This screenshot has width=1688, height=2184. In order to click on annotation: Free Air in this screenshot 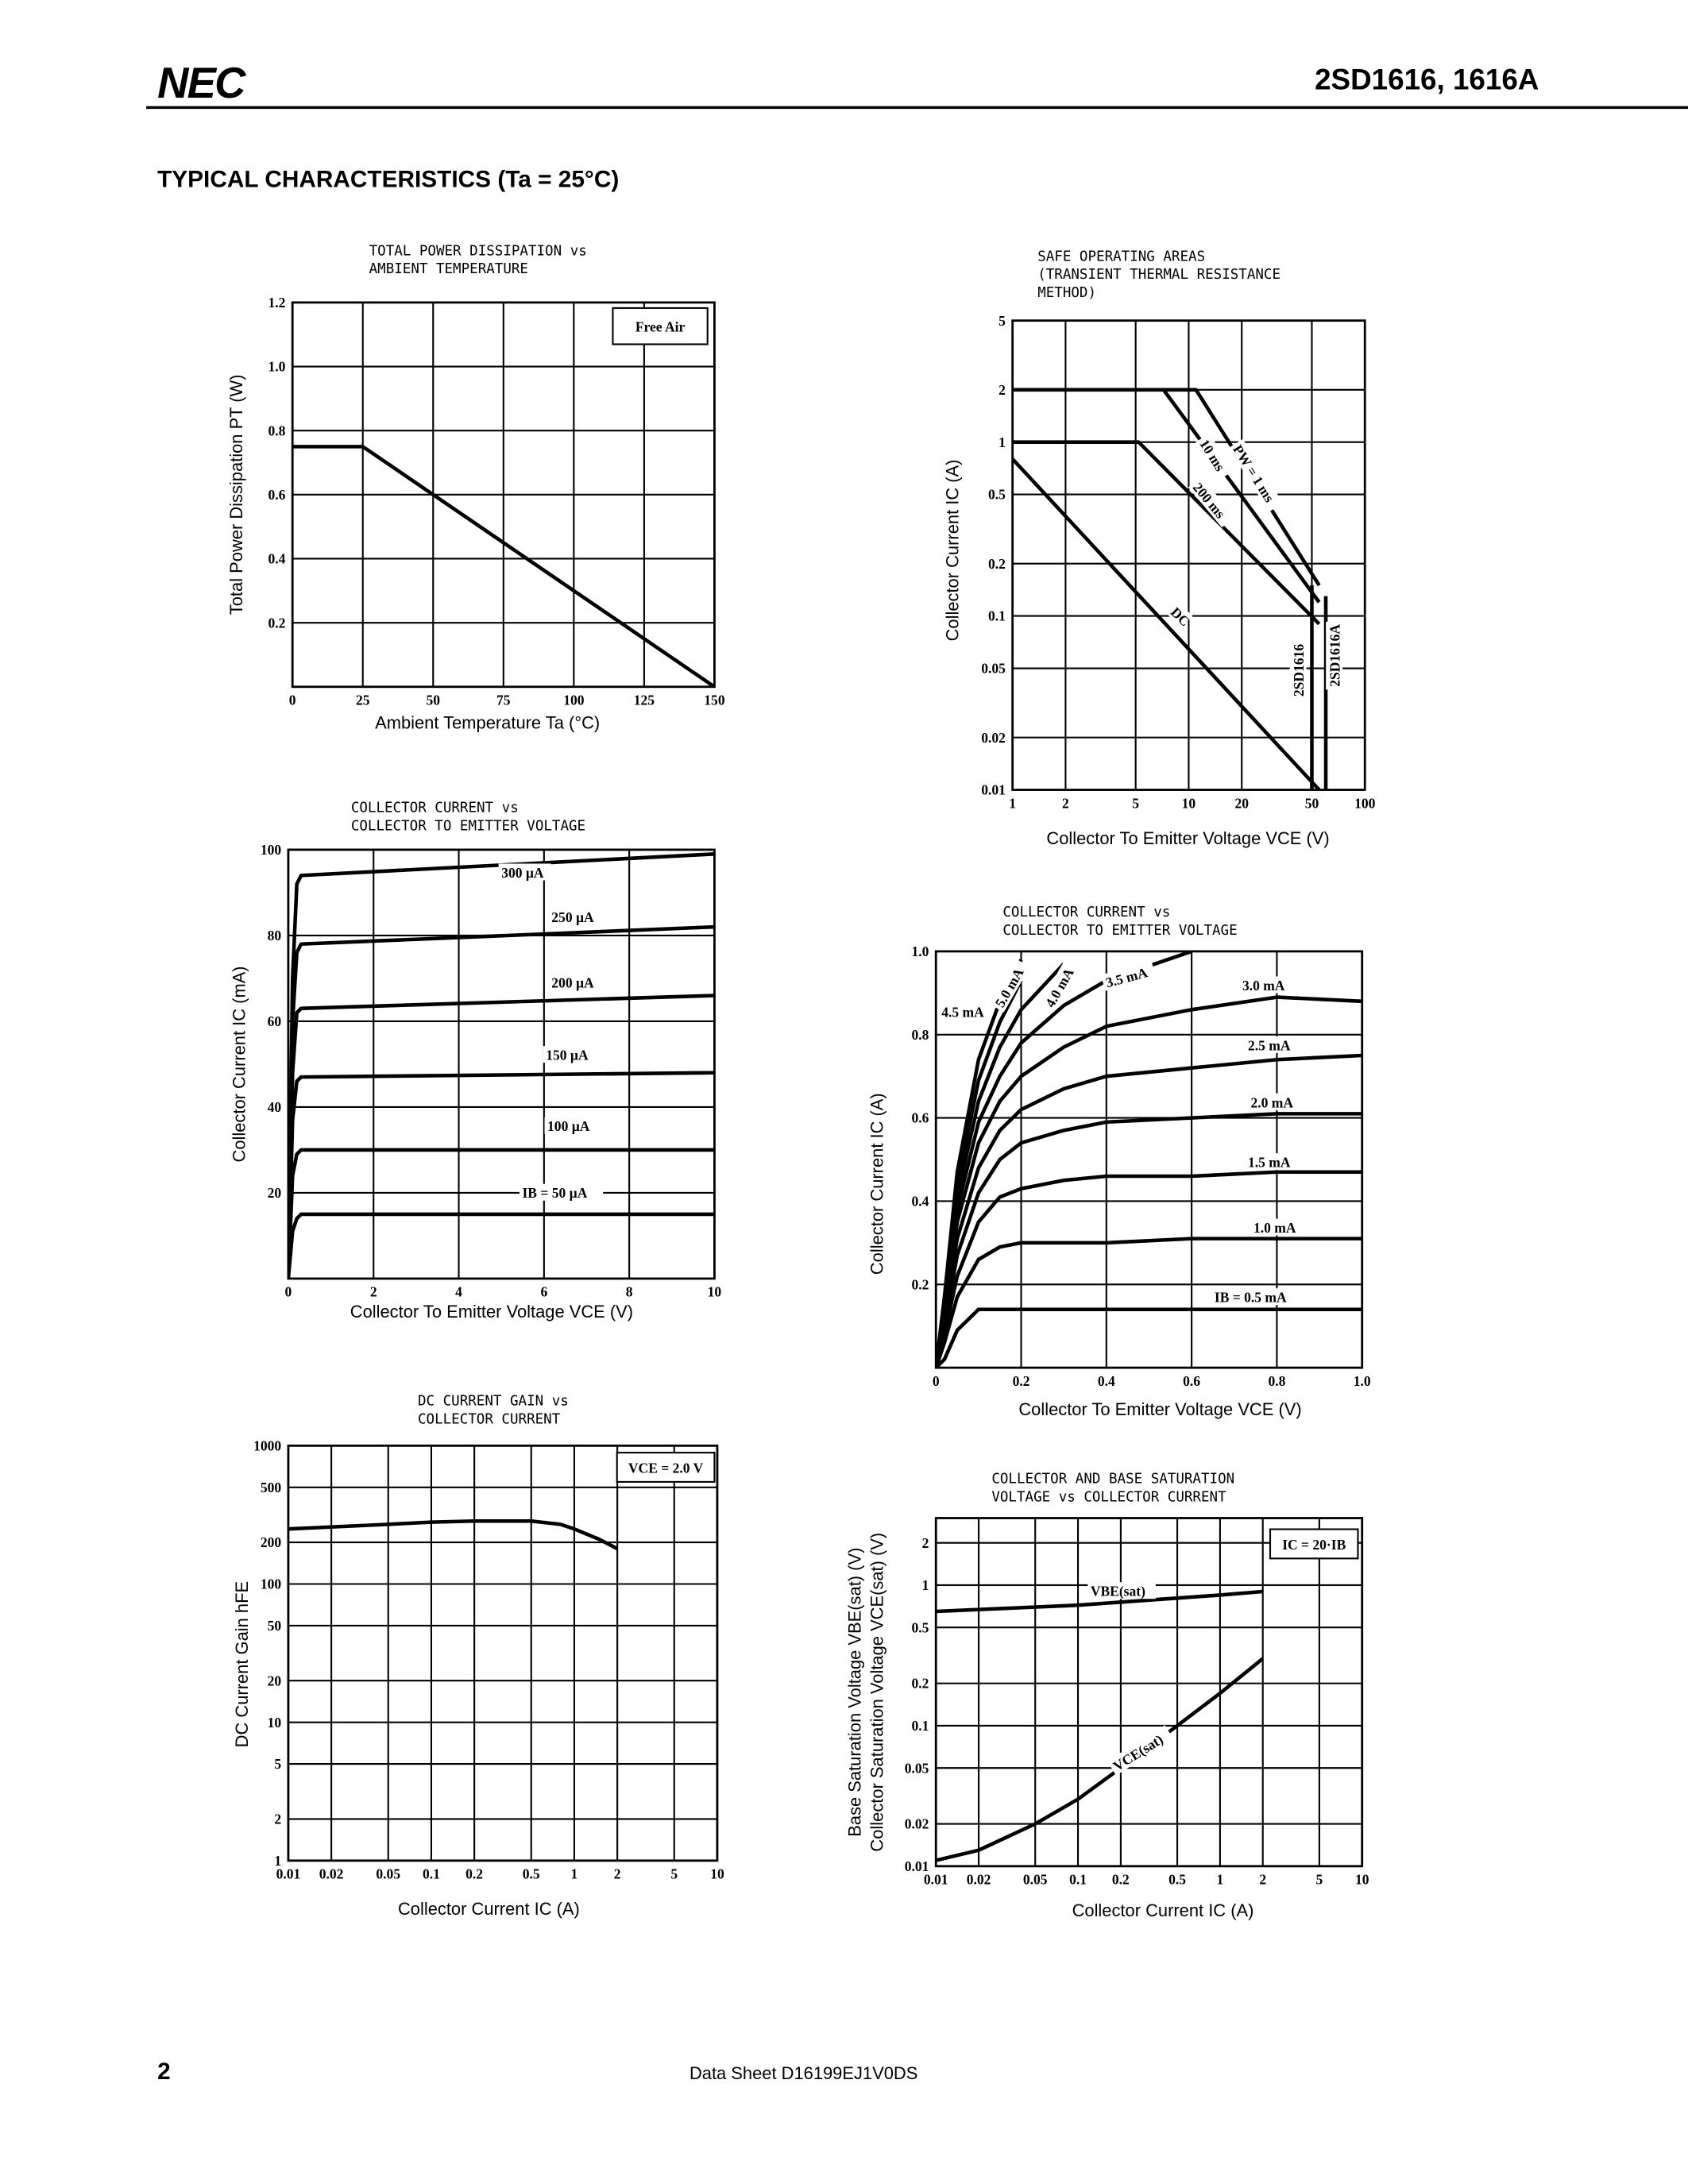, I will do `click(661, 327)`.